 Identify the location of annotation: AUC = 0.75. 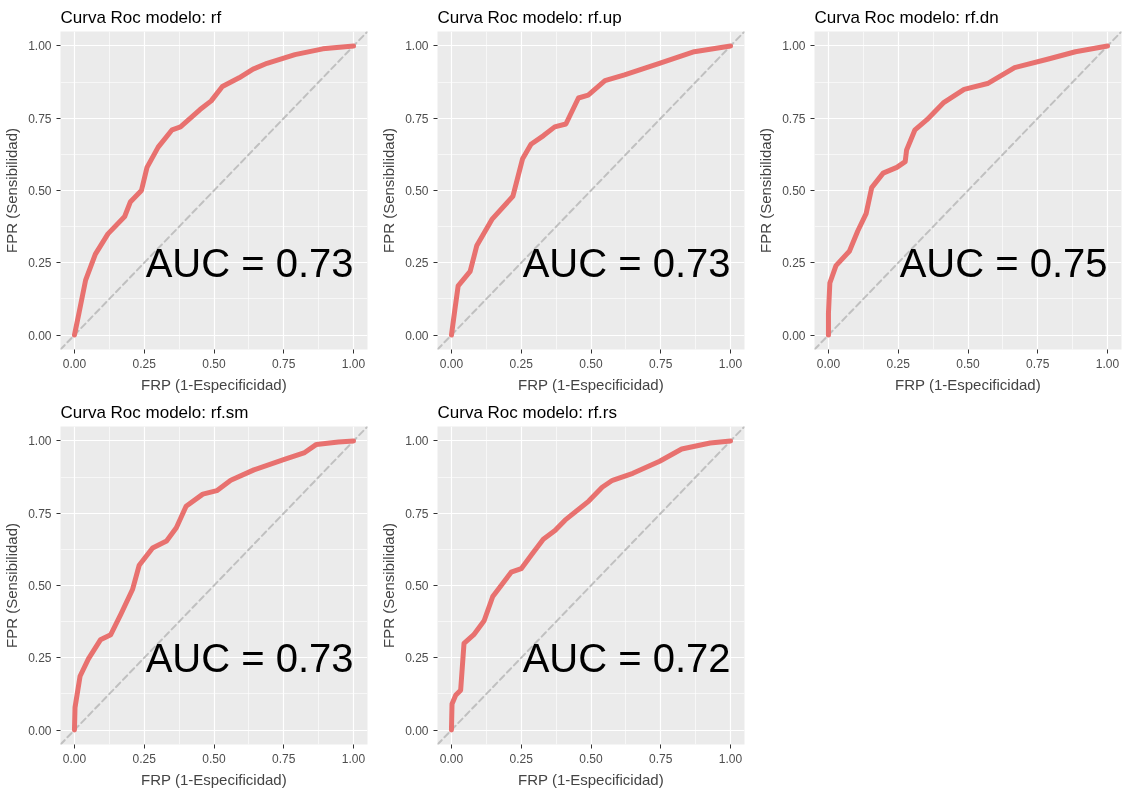
(1003, 262).